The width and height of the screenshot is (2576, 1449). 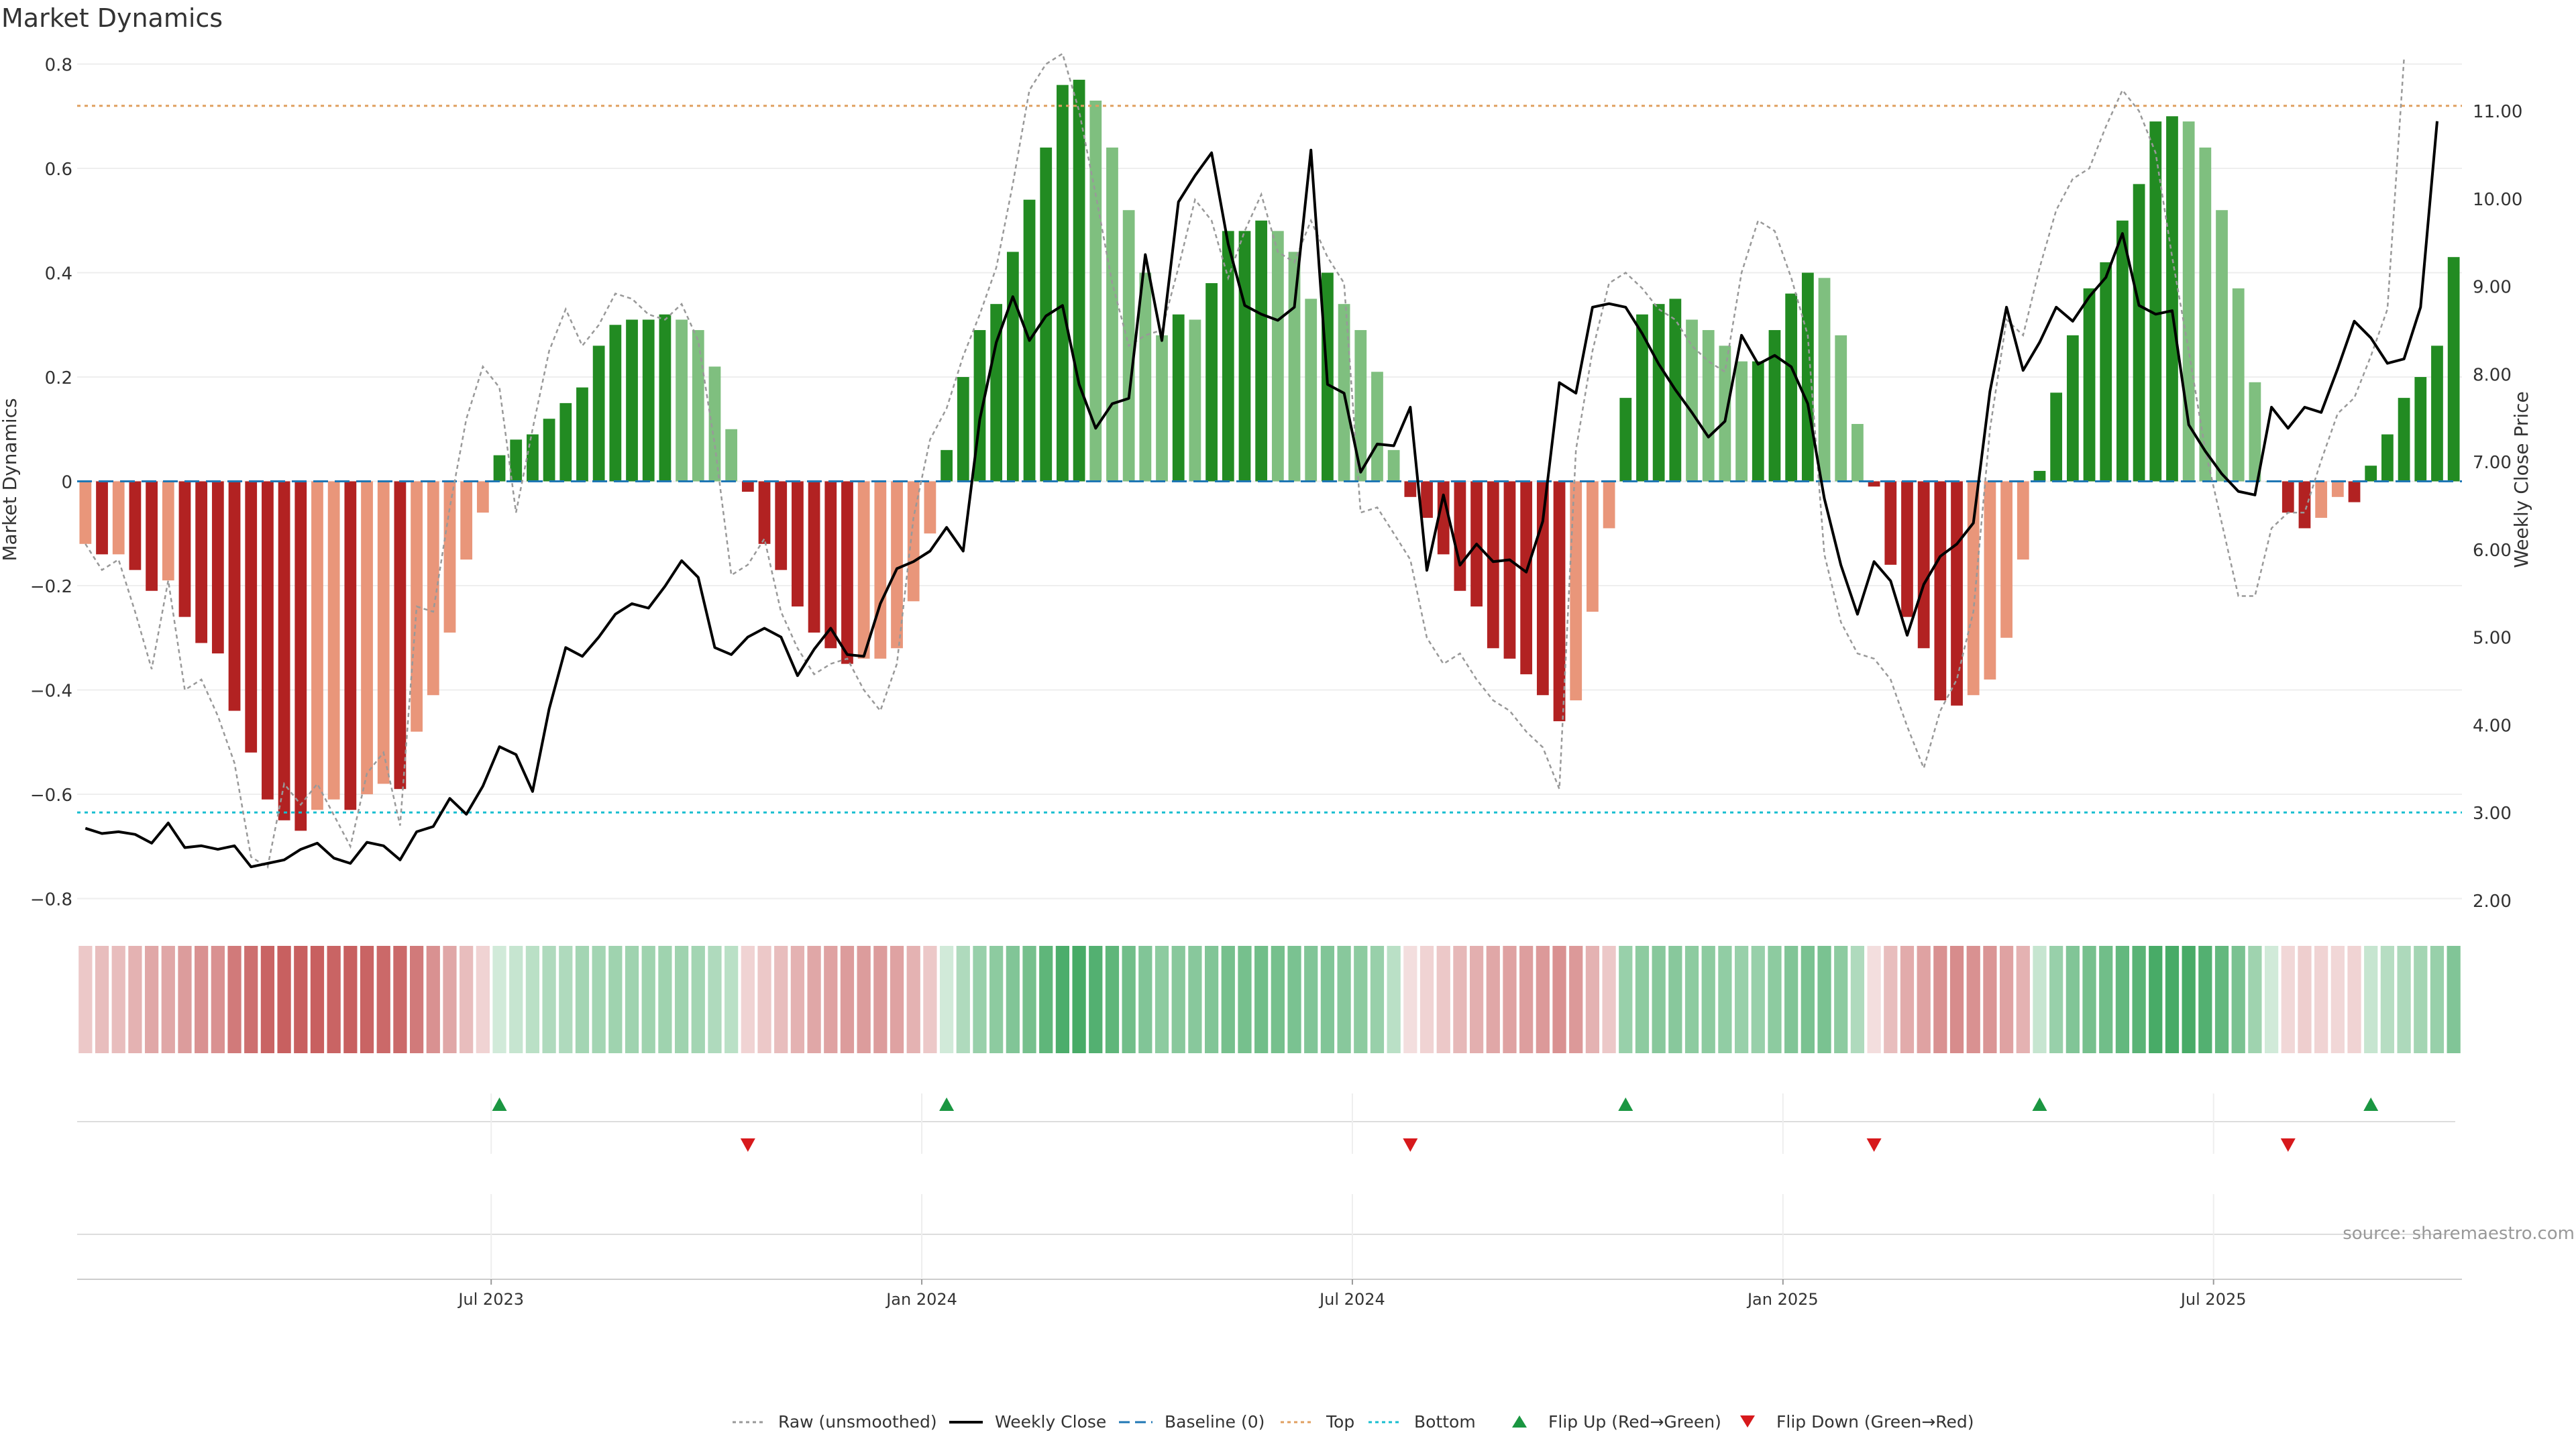 I want to click on y-tick-label-2: −0.4, so click(x=51, y=691).